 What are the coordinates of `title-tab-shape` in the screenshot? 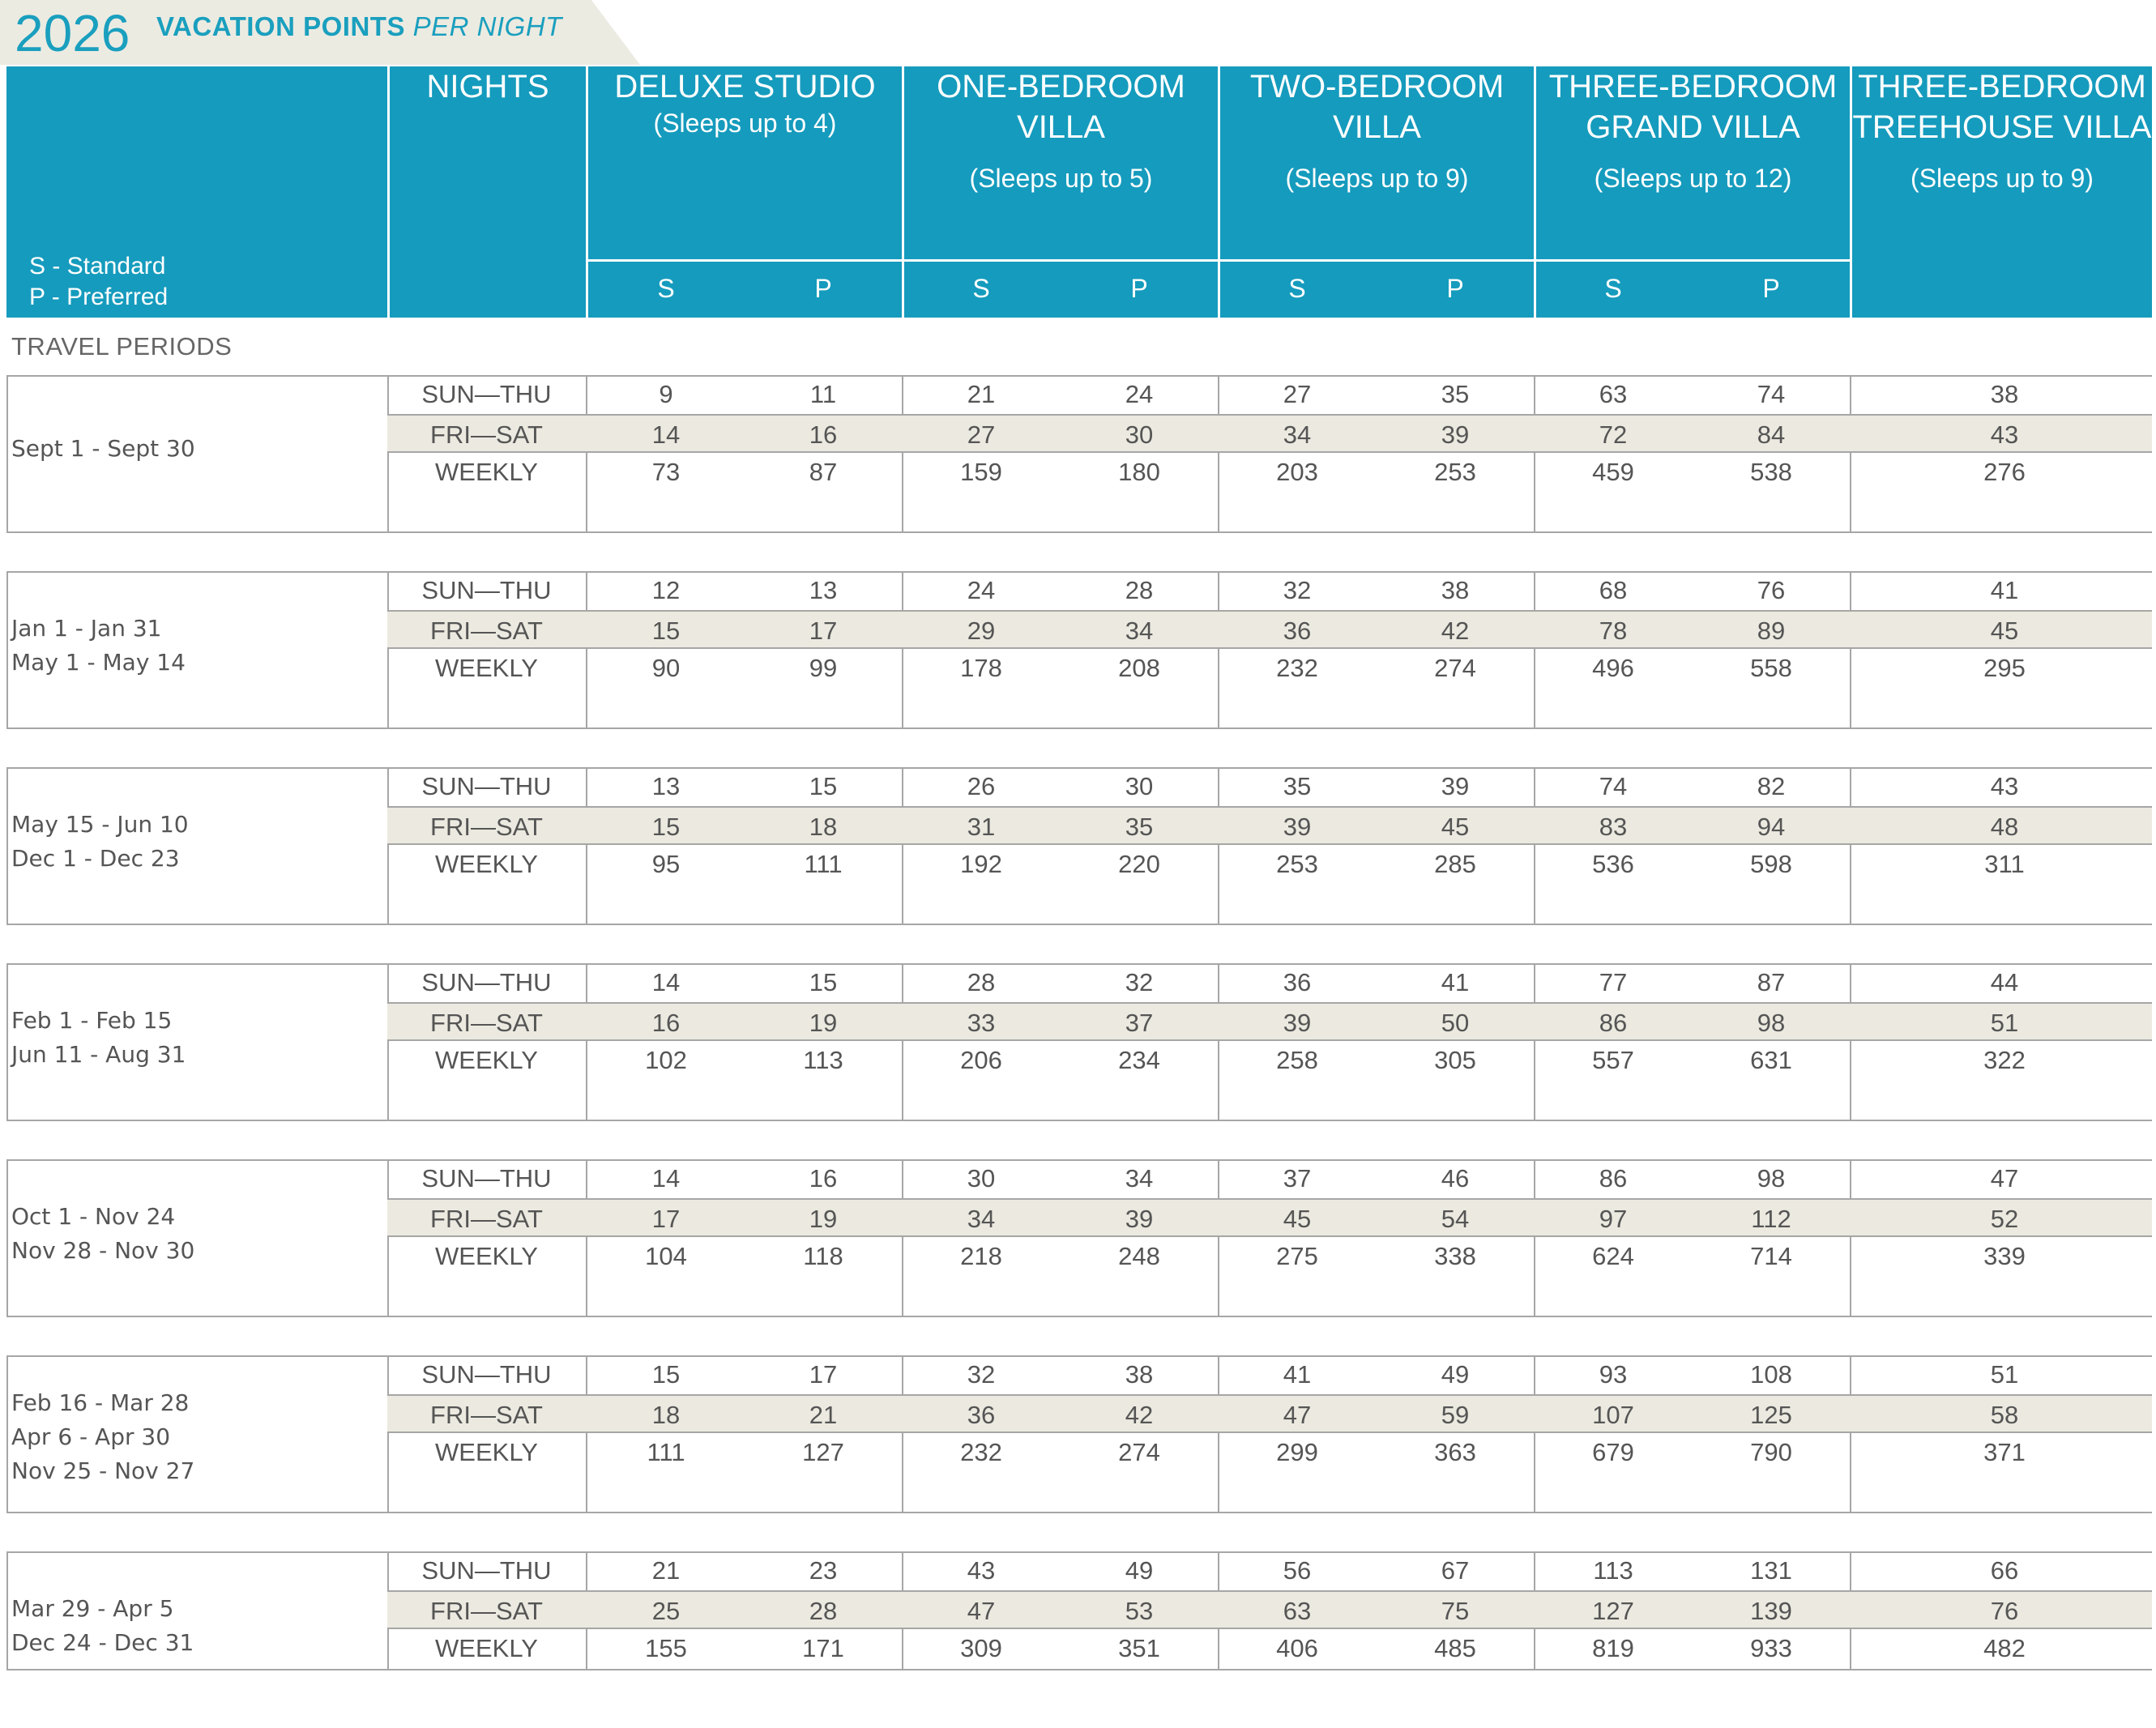 It's located at (320, 32).